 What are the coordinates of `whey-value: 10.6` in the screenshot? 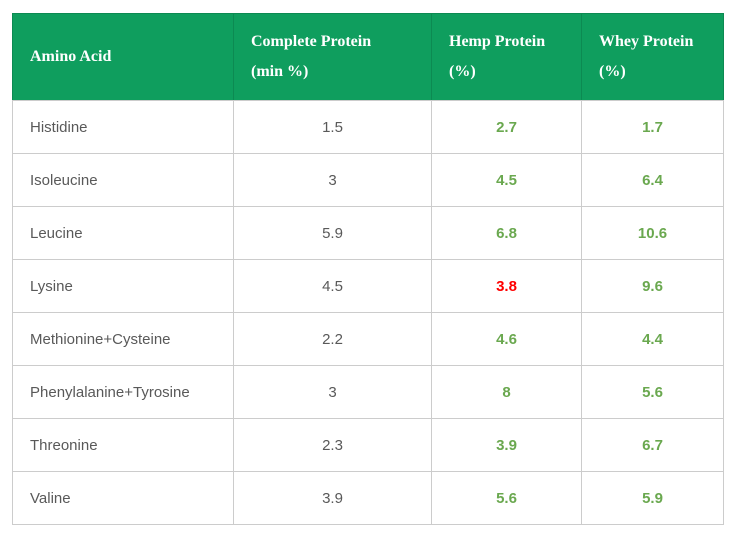 It's located at (652, 233).